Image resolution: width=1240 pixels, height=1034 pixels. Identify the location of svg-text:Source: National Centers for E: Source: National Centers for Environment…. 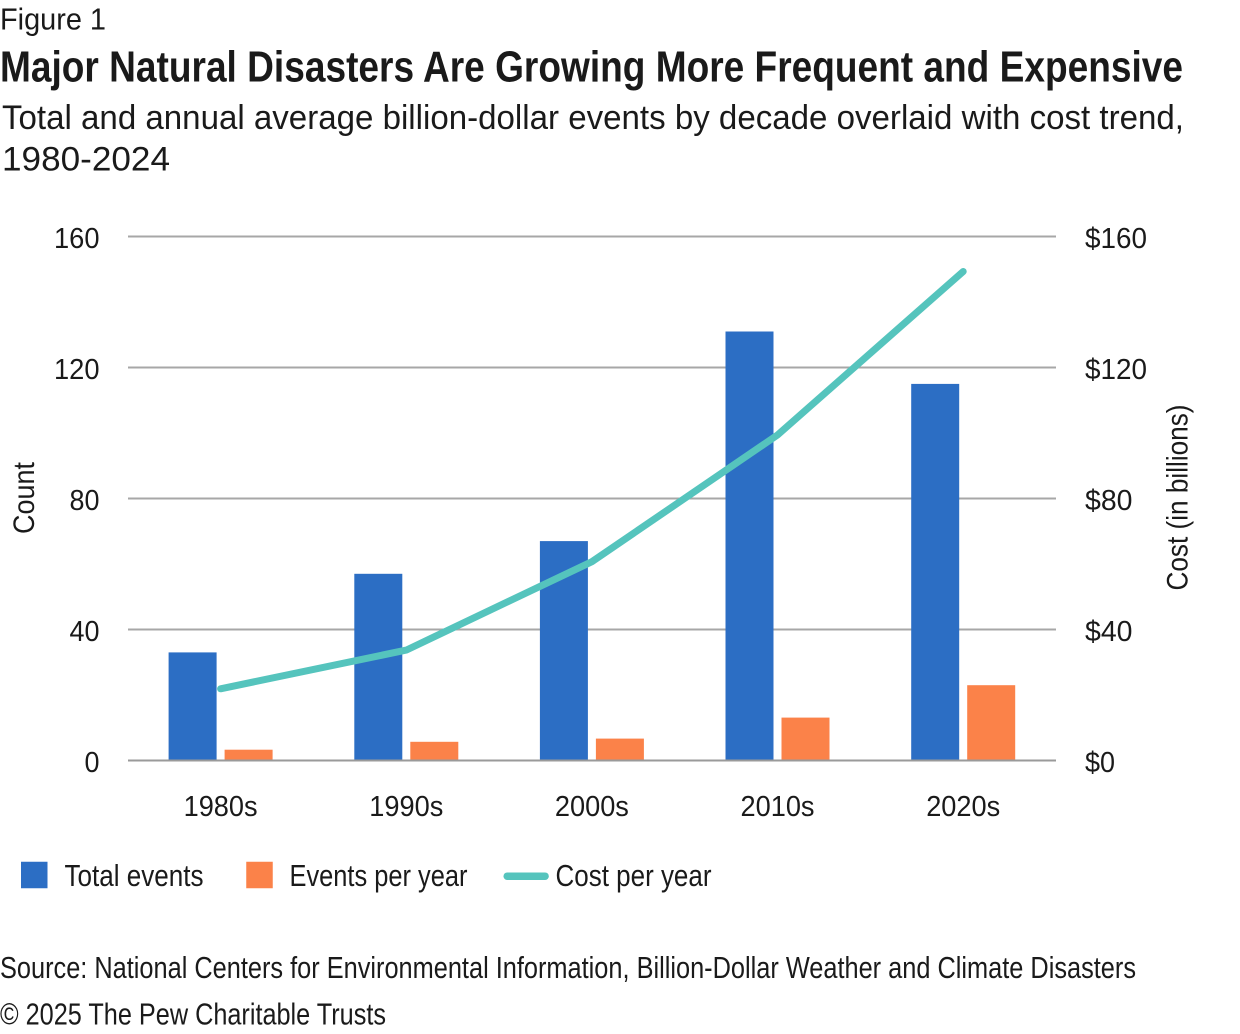
(568, 968).